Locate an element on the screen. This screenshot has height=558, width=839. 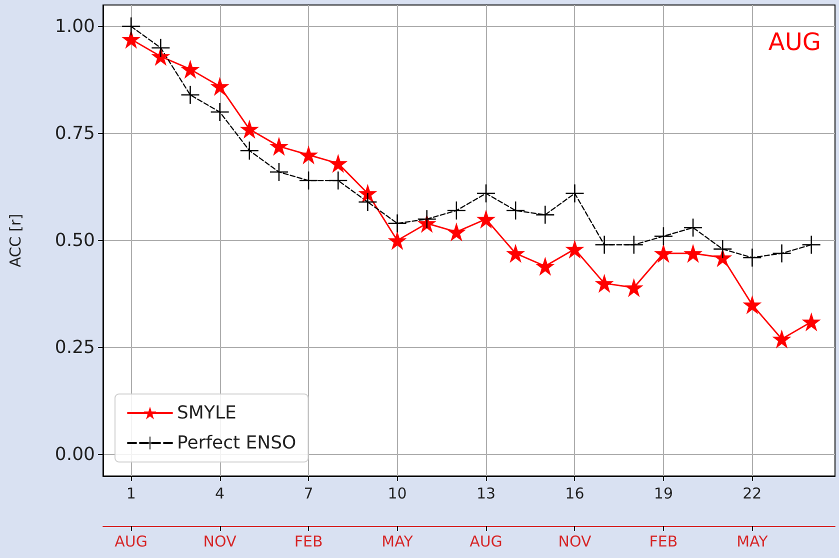
x-tick-label: 16 is located at coordinates (574, 493).